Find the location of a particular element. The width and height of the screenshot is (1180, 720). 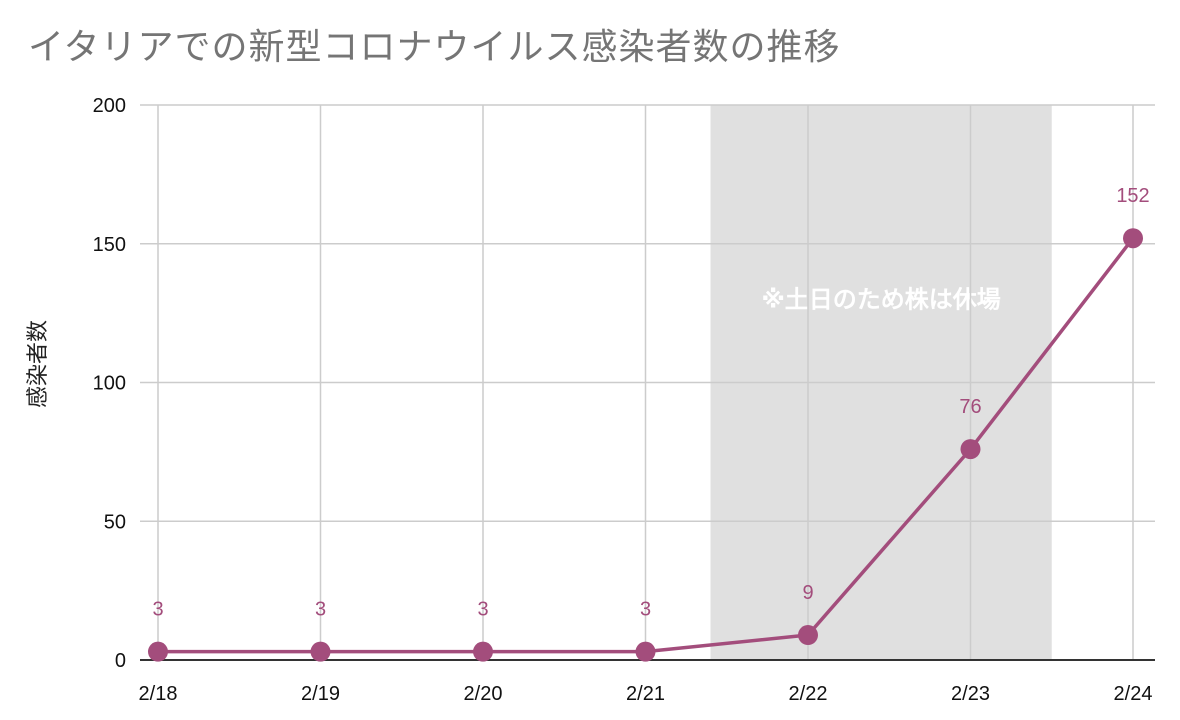

x-tick-label: 2/20 is located at coordinates (483, 694).